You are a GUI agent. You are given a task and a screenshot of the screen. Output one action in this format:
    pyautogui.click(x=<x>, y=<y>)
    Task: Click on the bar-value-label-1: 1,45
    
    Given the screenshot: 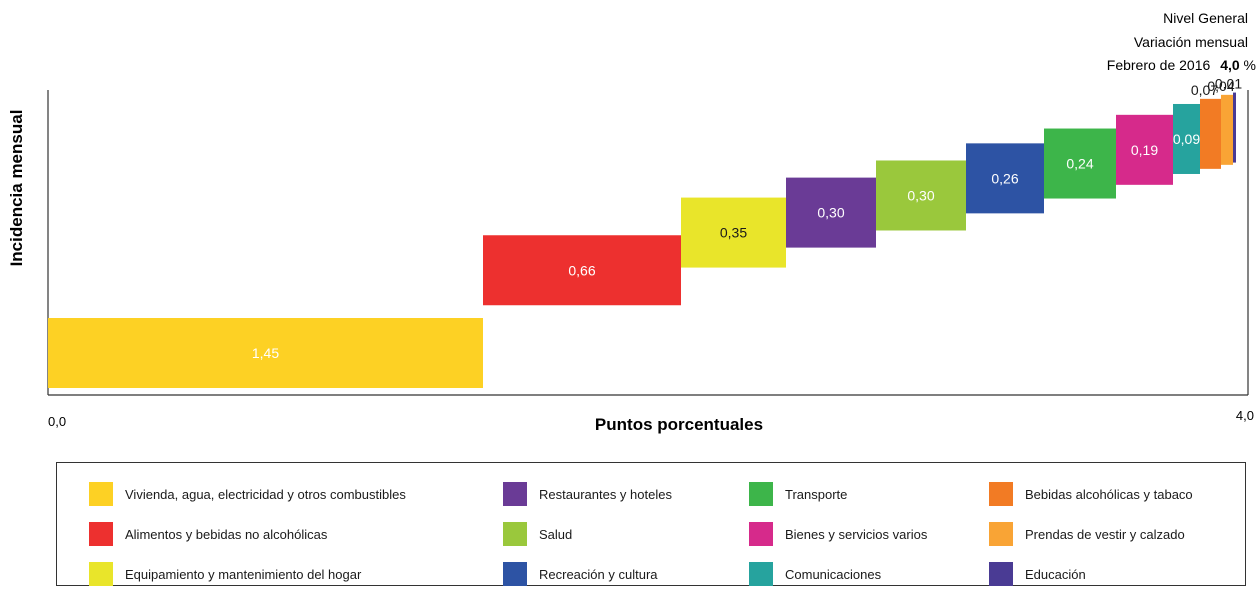 What is the action you would take?
    pyautogui.click(x=265, y=353)
    